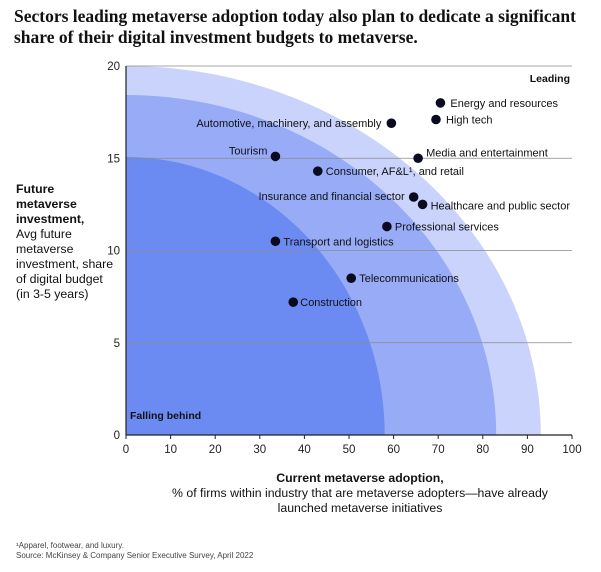 Image resolution: width=601 pixels, height=572 pixels. Describe the element at coordinates (447, 228) in the screenshot. I see `data-point-label-9: Professional services` at that location.